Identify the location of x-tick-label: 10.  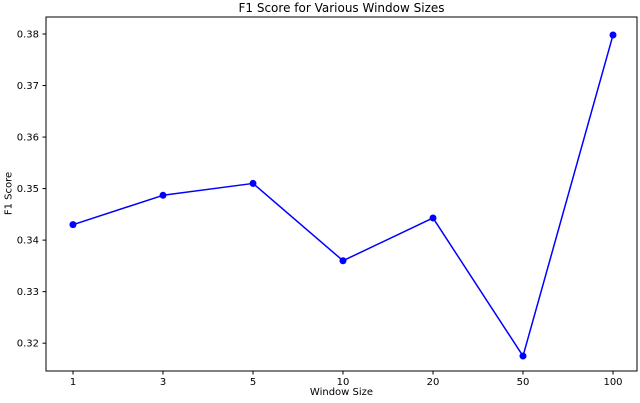
(343, 382).